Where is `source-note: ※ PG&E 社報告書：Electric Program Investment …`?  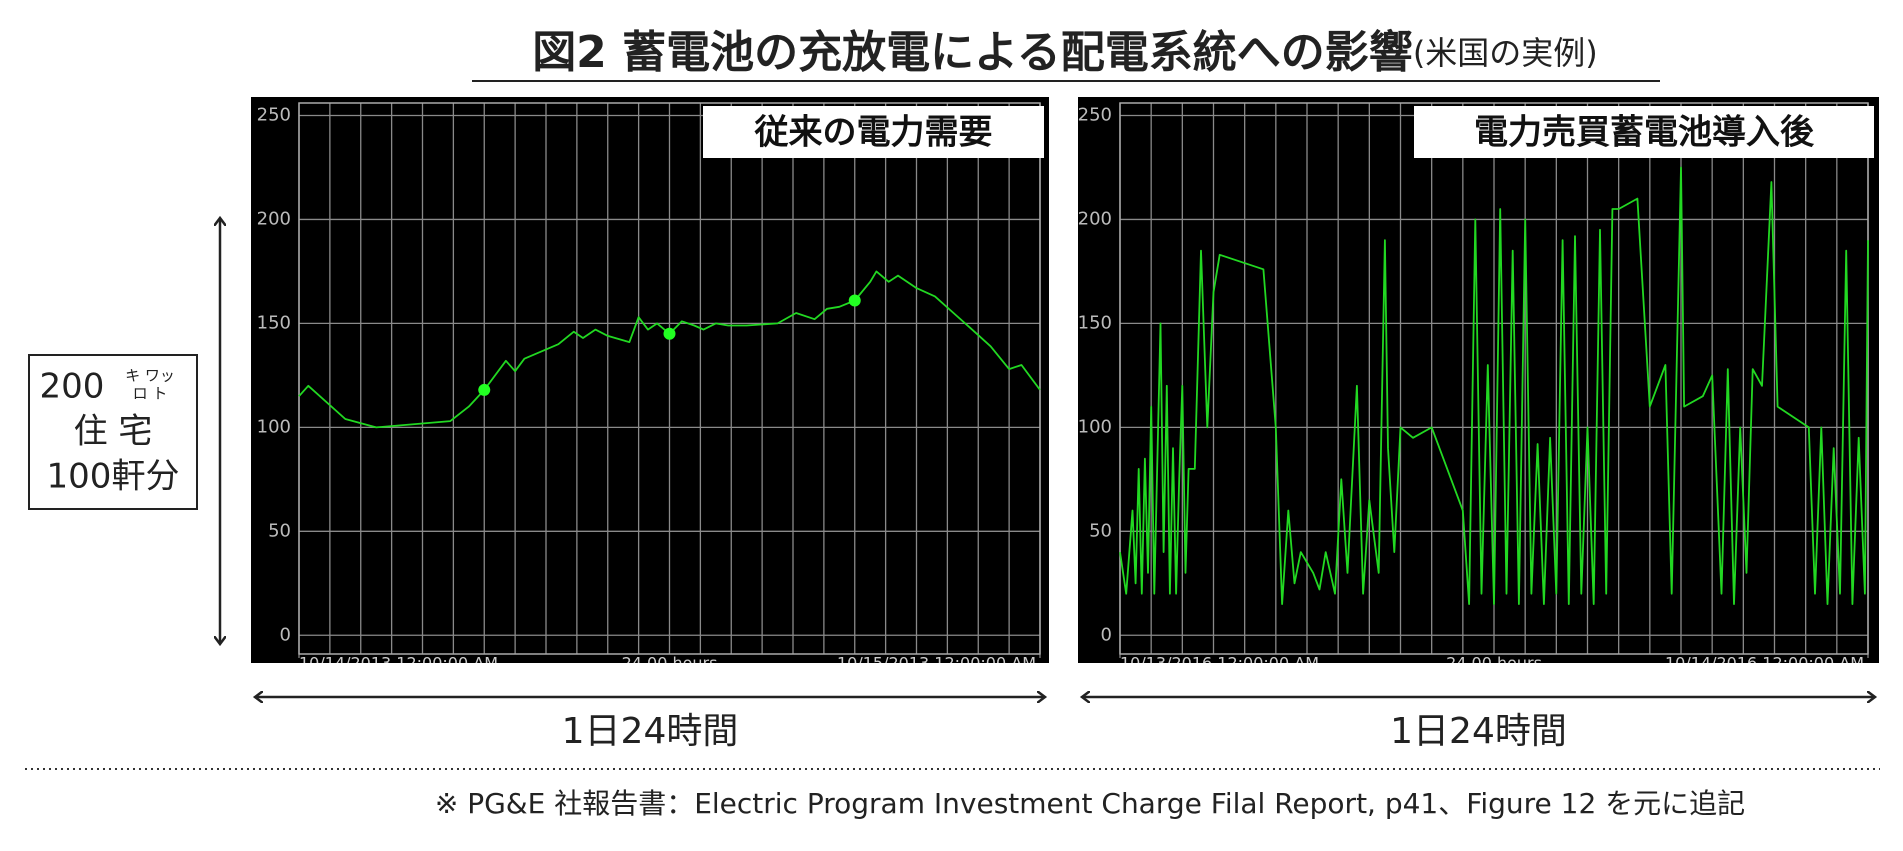
source-note: ※ PG&E 社報告書：Electric Program Investment … is located at coordinates (1090, 803).